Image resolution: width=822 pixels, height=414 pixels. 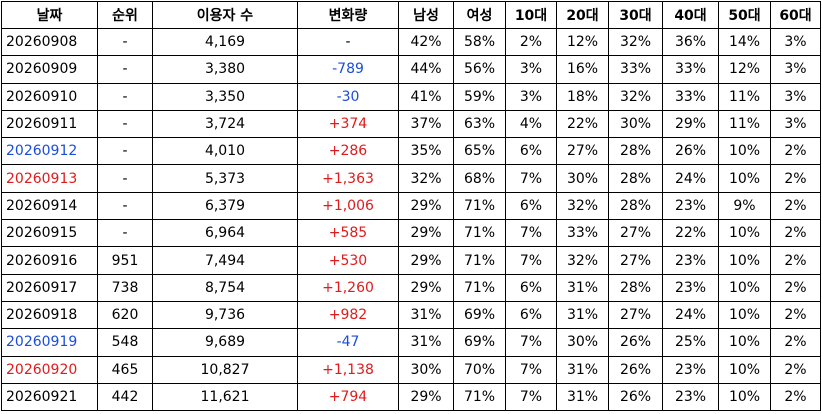 What do you see at coordinates (49, 15) in the screenshot?
I see `column-header: 날짜` at bounding box center [49, 15].